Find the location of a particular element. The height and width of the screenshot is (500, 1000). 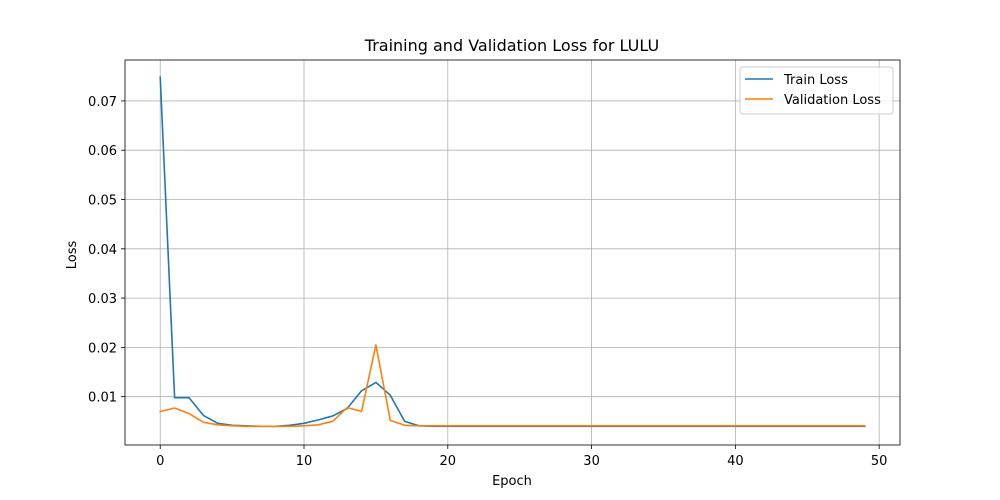

y-tick-label: 0.01 is located at coordinates (102, 398).